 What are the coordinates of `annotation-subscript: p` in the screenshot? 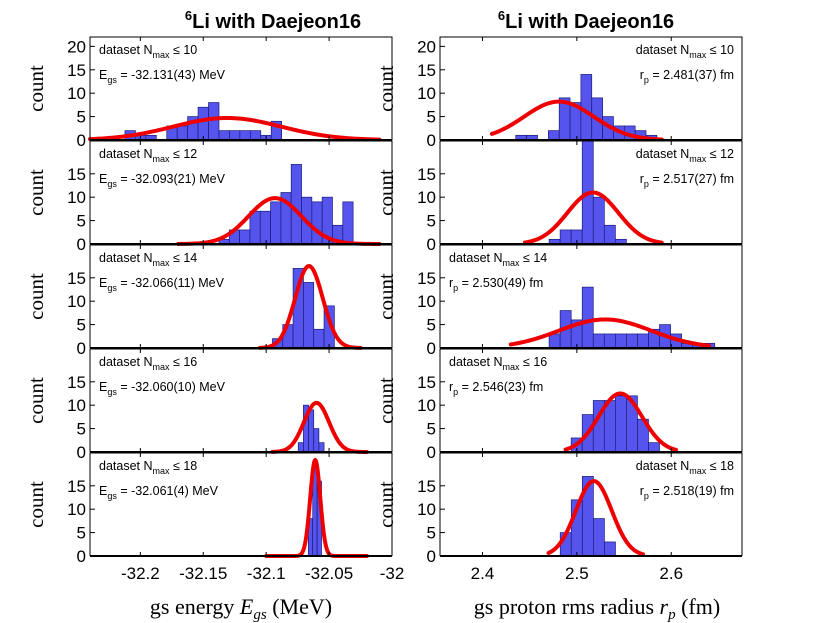 It's located at (646, 184).